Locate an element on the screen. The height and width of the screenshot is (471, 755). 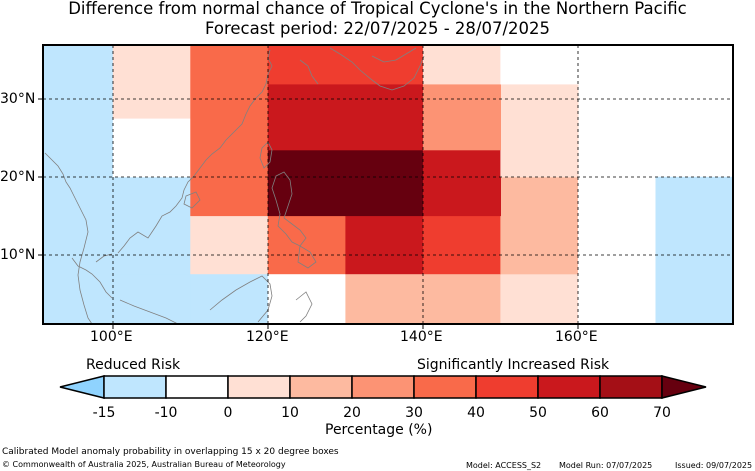
legend-tick-label: -15 is located at coordinates (104, 413).